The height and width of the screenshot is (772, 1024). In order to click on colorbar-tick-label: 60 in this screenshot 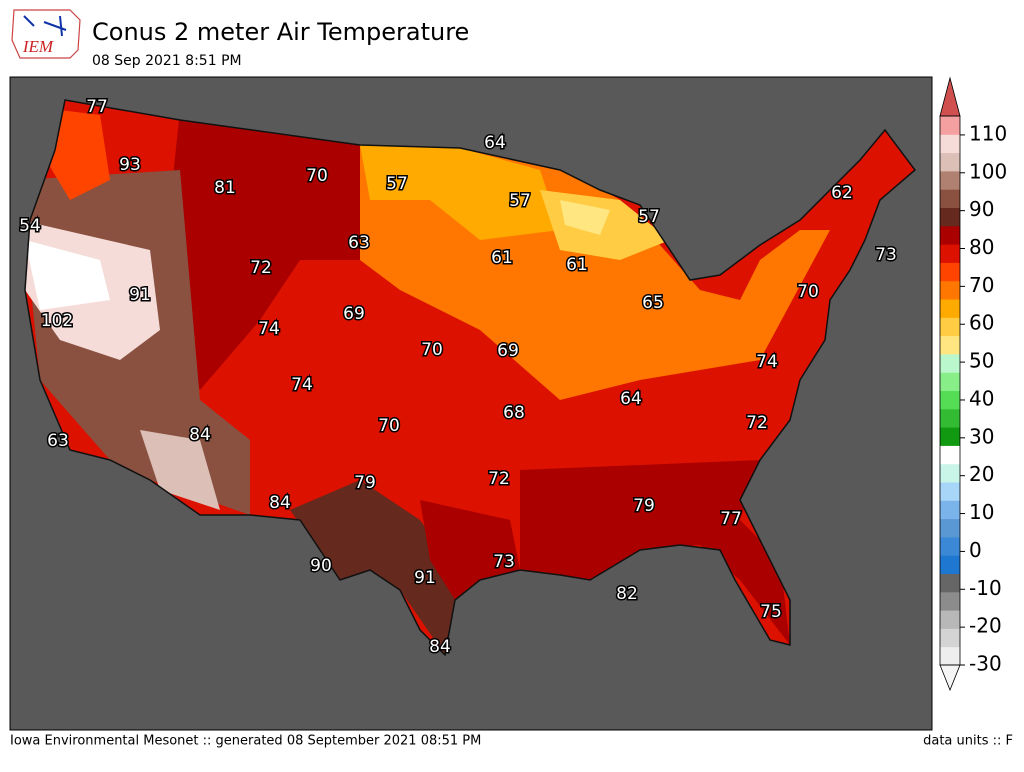, I will do `click(981, 323)`.